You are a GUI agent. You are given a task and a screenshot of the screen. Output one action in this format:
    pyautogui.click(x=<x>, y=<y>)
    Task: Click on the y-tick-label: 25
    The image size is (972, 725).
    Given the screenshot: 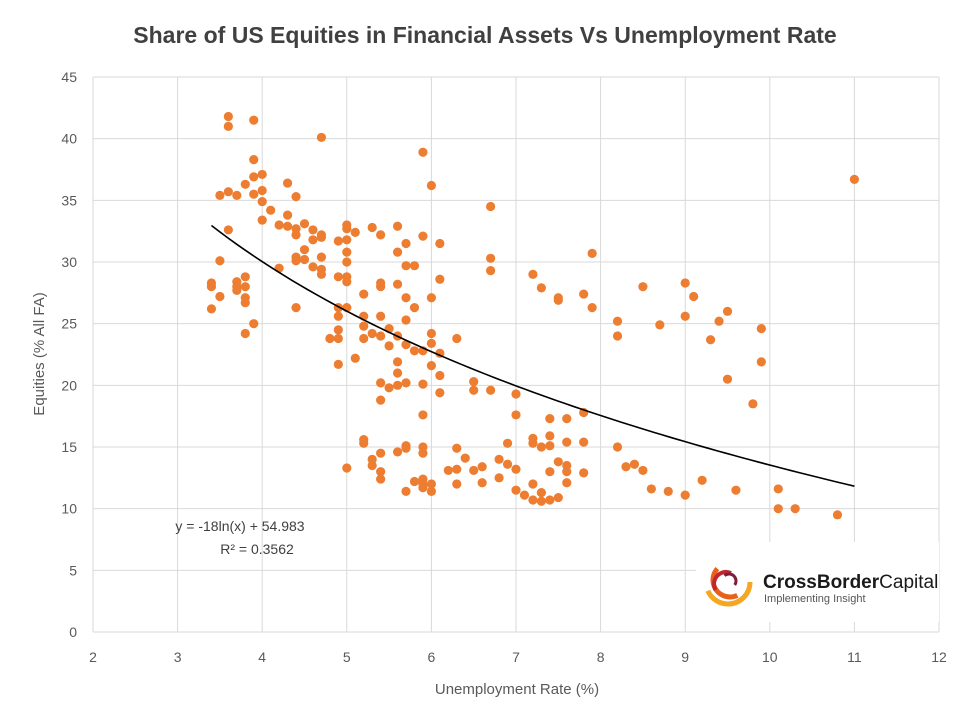 What is the action you would take?
    pyautogui.click(x=69, y=324)
    